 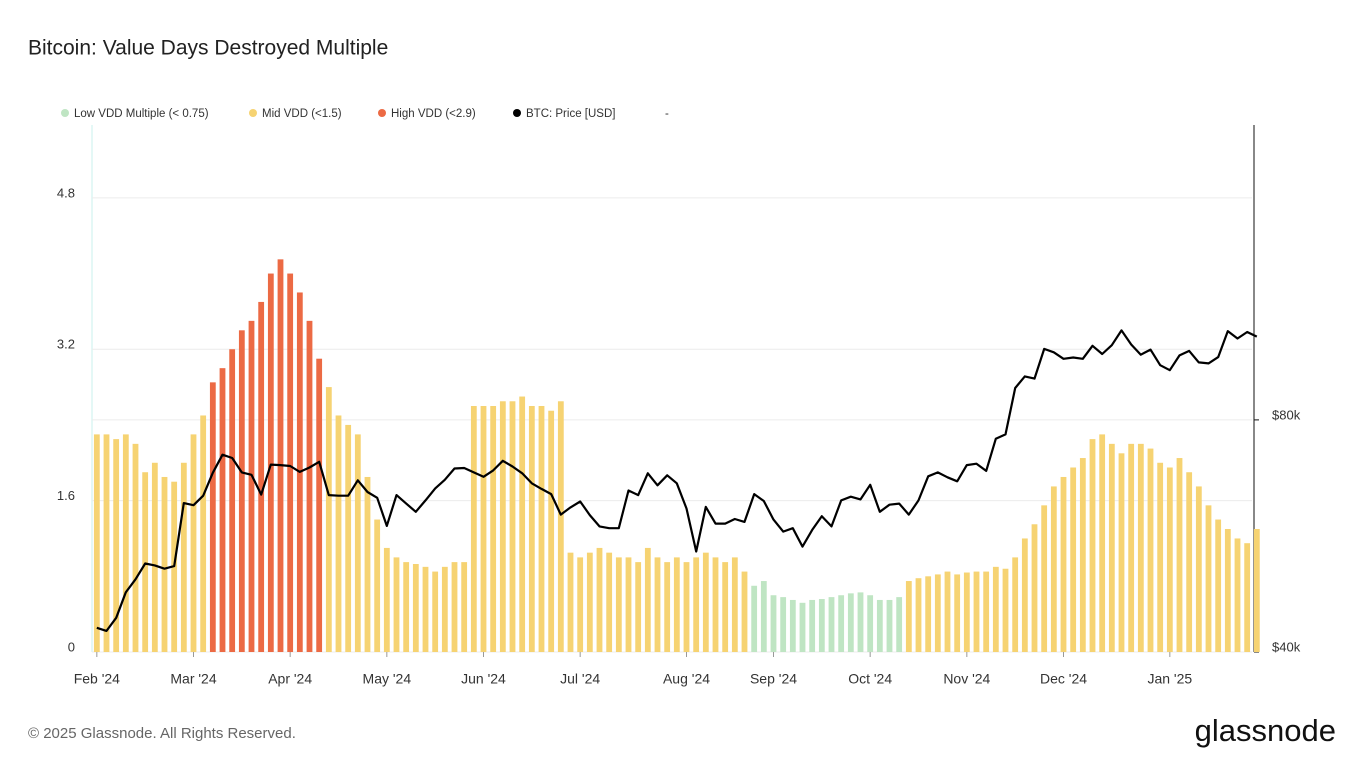 I want to click on legend-label: High VDD (<2.9), so click(x=433, y=114).